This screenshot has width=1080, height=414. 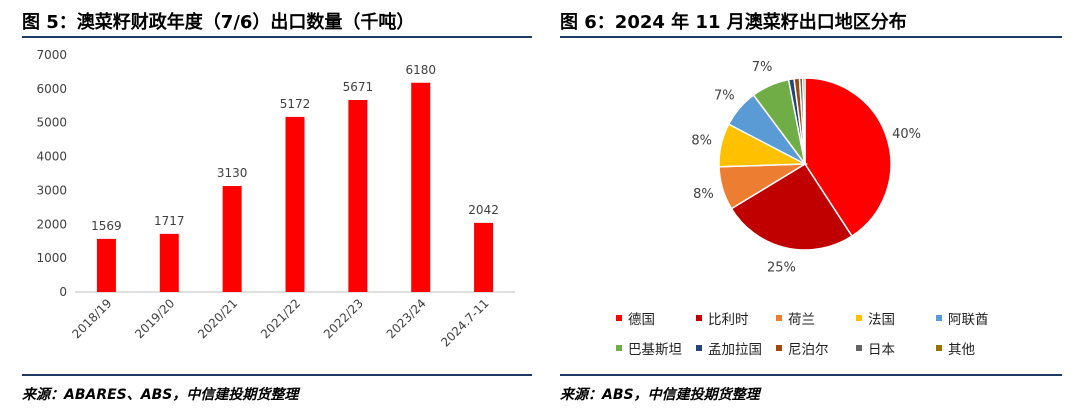 I want to click on legend-item: 荷兰, so click(x=816, y=318).